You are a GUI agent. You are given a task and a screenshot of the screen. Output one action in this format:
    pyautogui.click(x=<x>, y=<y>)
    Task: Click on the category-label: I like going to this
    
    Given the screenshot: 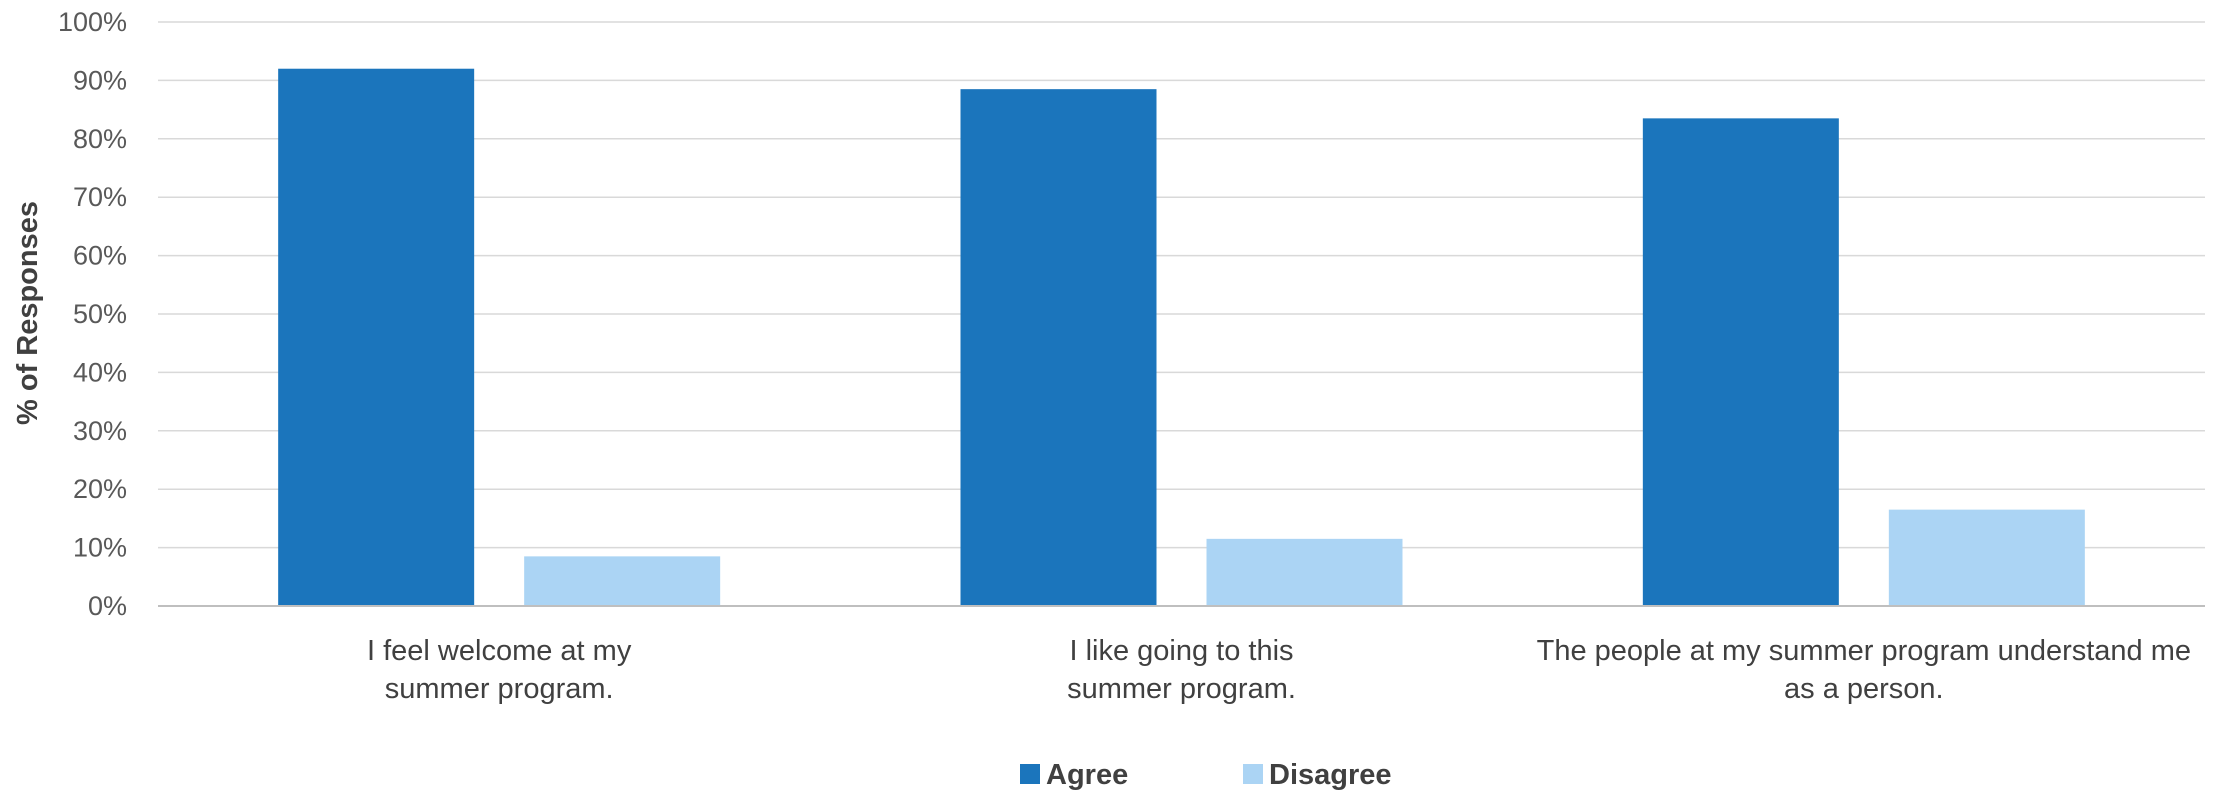 What is the action you would take?
    pyautogui.click(x=1181, y=651)
    